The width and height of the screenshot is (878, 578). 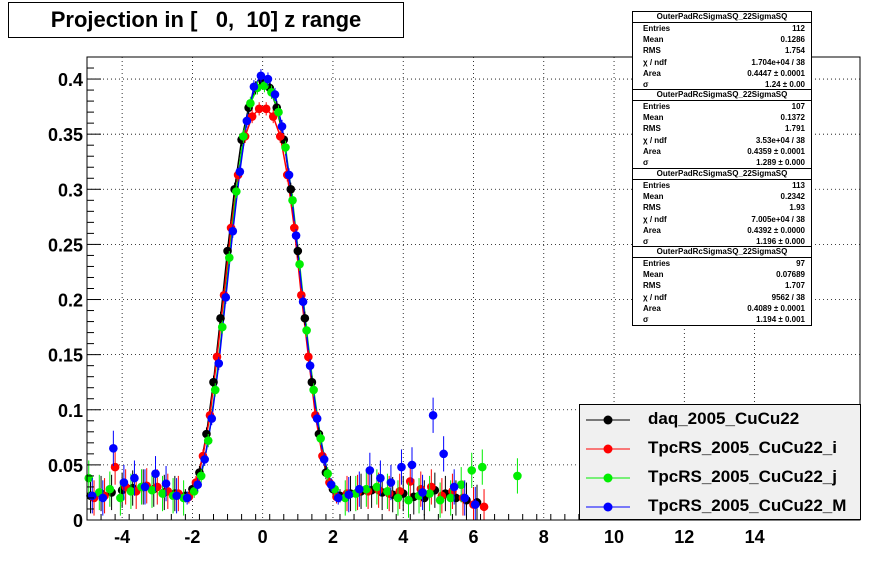 I want to click on stats-row-entries: Entries 113, so click(x=722, y=185).